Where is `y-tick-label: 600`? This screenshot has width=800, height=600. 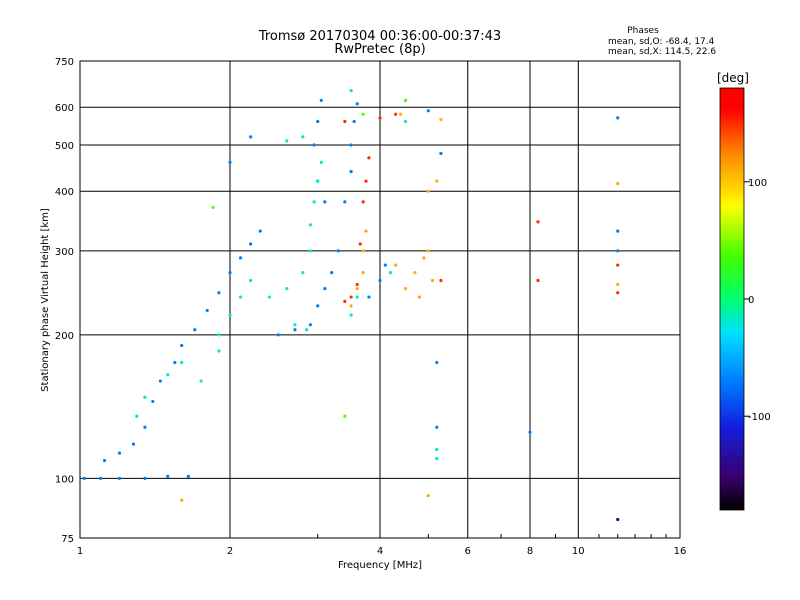 y-tick-label: 600 is located at coordinates (64, 108).